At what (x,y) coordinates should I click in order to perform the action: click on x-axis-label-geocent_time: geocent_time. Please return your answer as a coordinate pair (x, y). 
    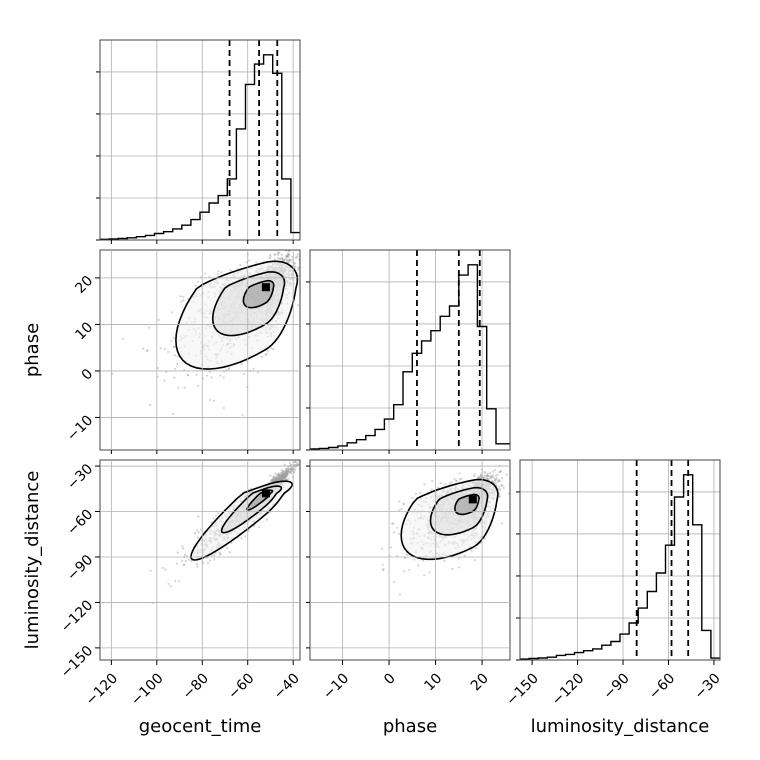
    Looking at the image, I should click on (200, 726).